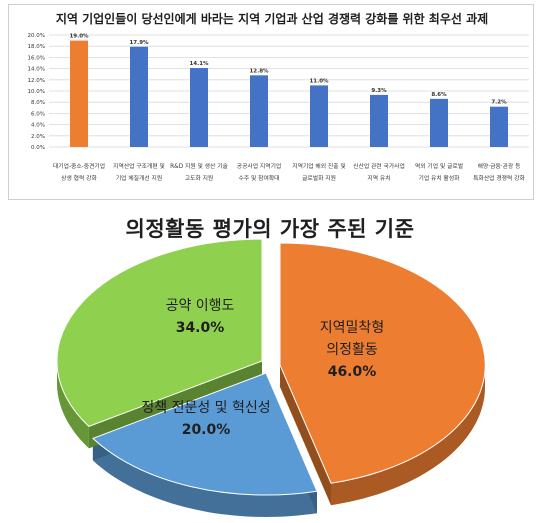  What do you see at coordinates (319, 178) in the screenshot?
I see `category-label: 글로벌화 지원` at bounding box center [319, 178].